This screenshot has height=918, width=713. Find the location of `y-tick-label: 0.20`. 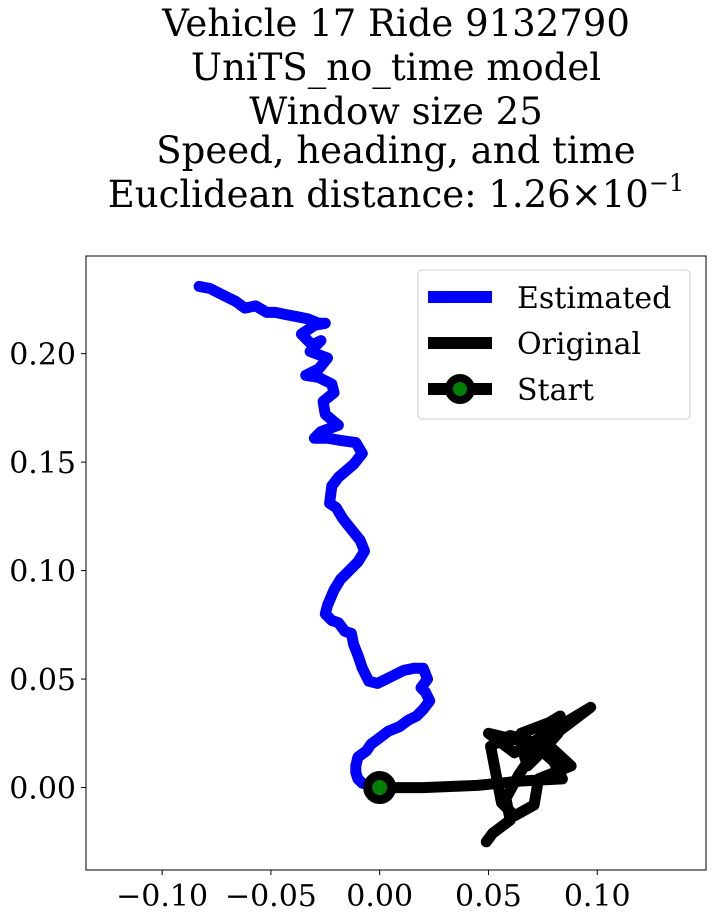

y-tick-label: 0.20 is located at coordinates (42, 355).